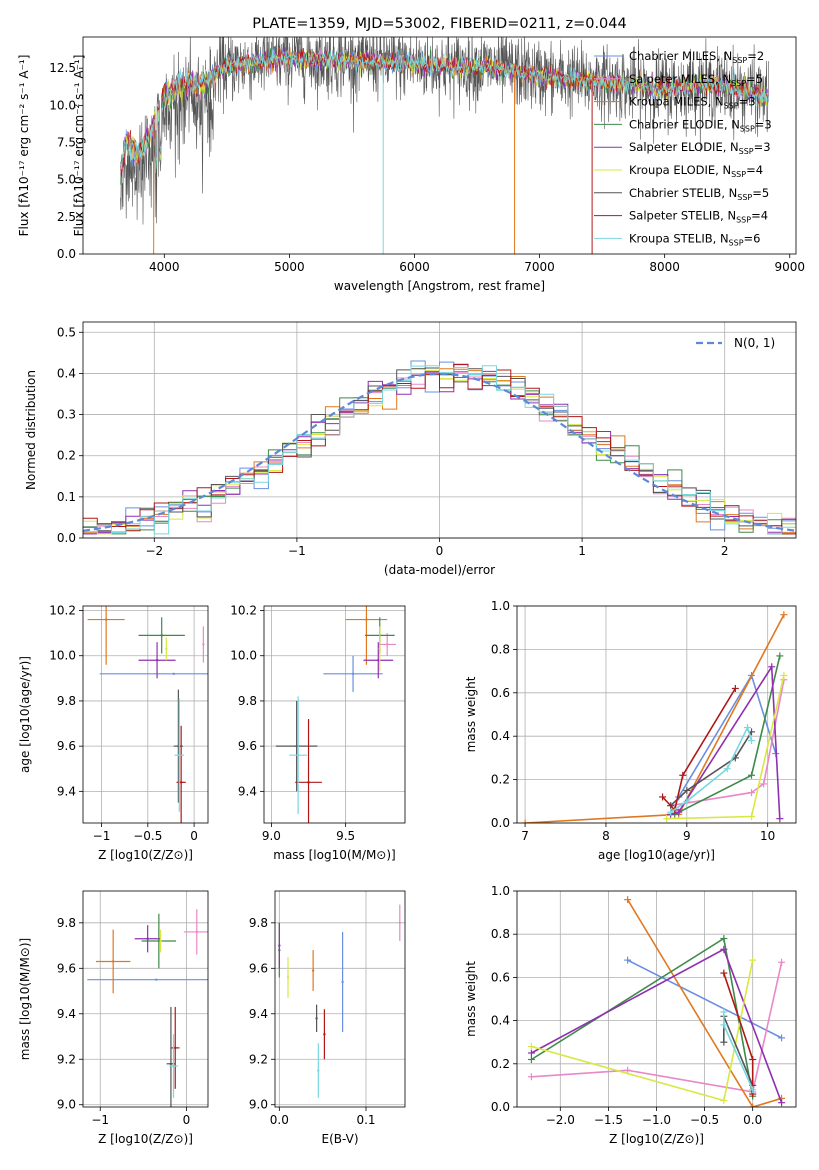 The image size is (819, 1170). Describe the element at coordinates (704, 1120) in the screenshot. I see `x-tick-label: −0.5` at that location.